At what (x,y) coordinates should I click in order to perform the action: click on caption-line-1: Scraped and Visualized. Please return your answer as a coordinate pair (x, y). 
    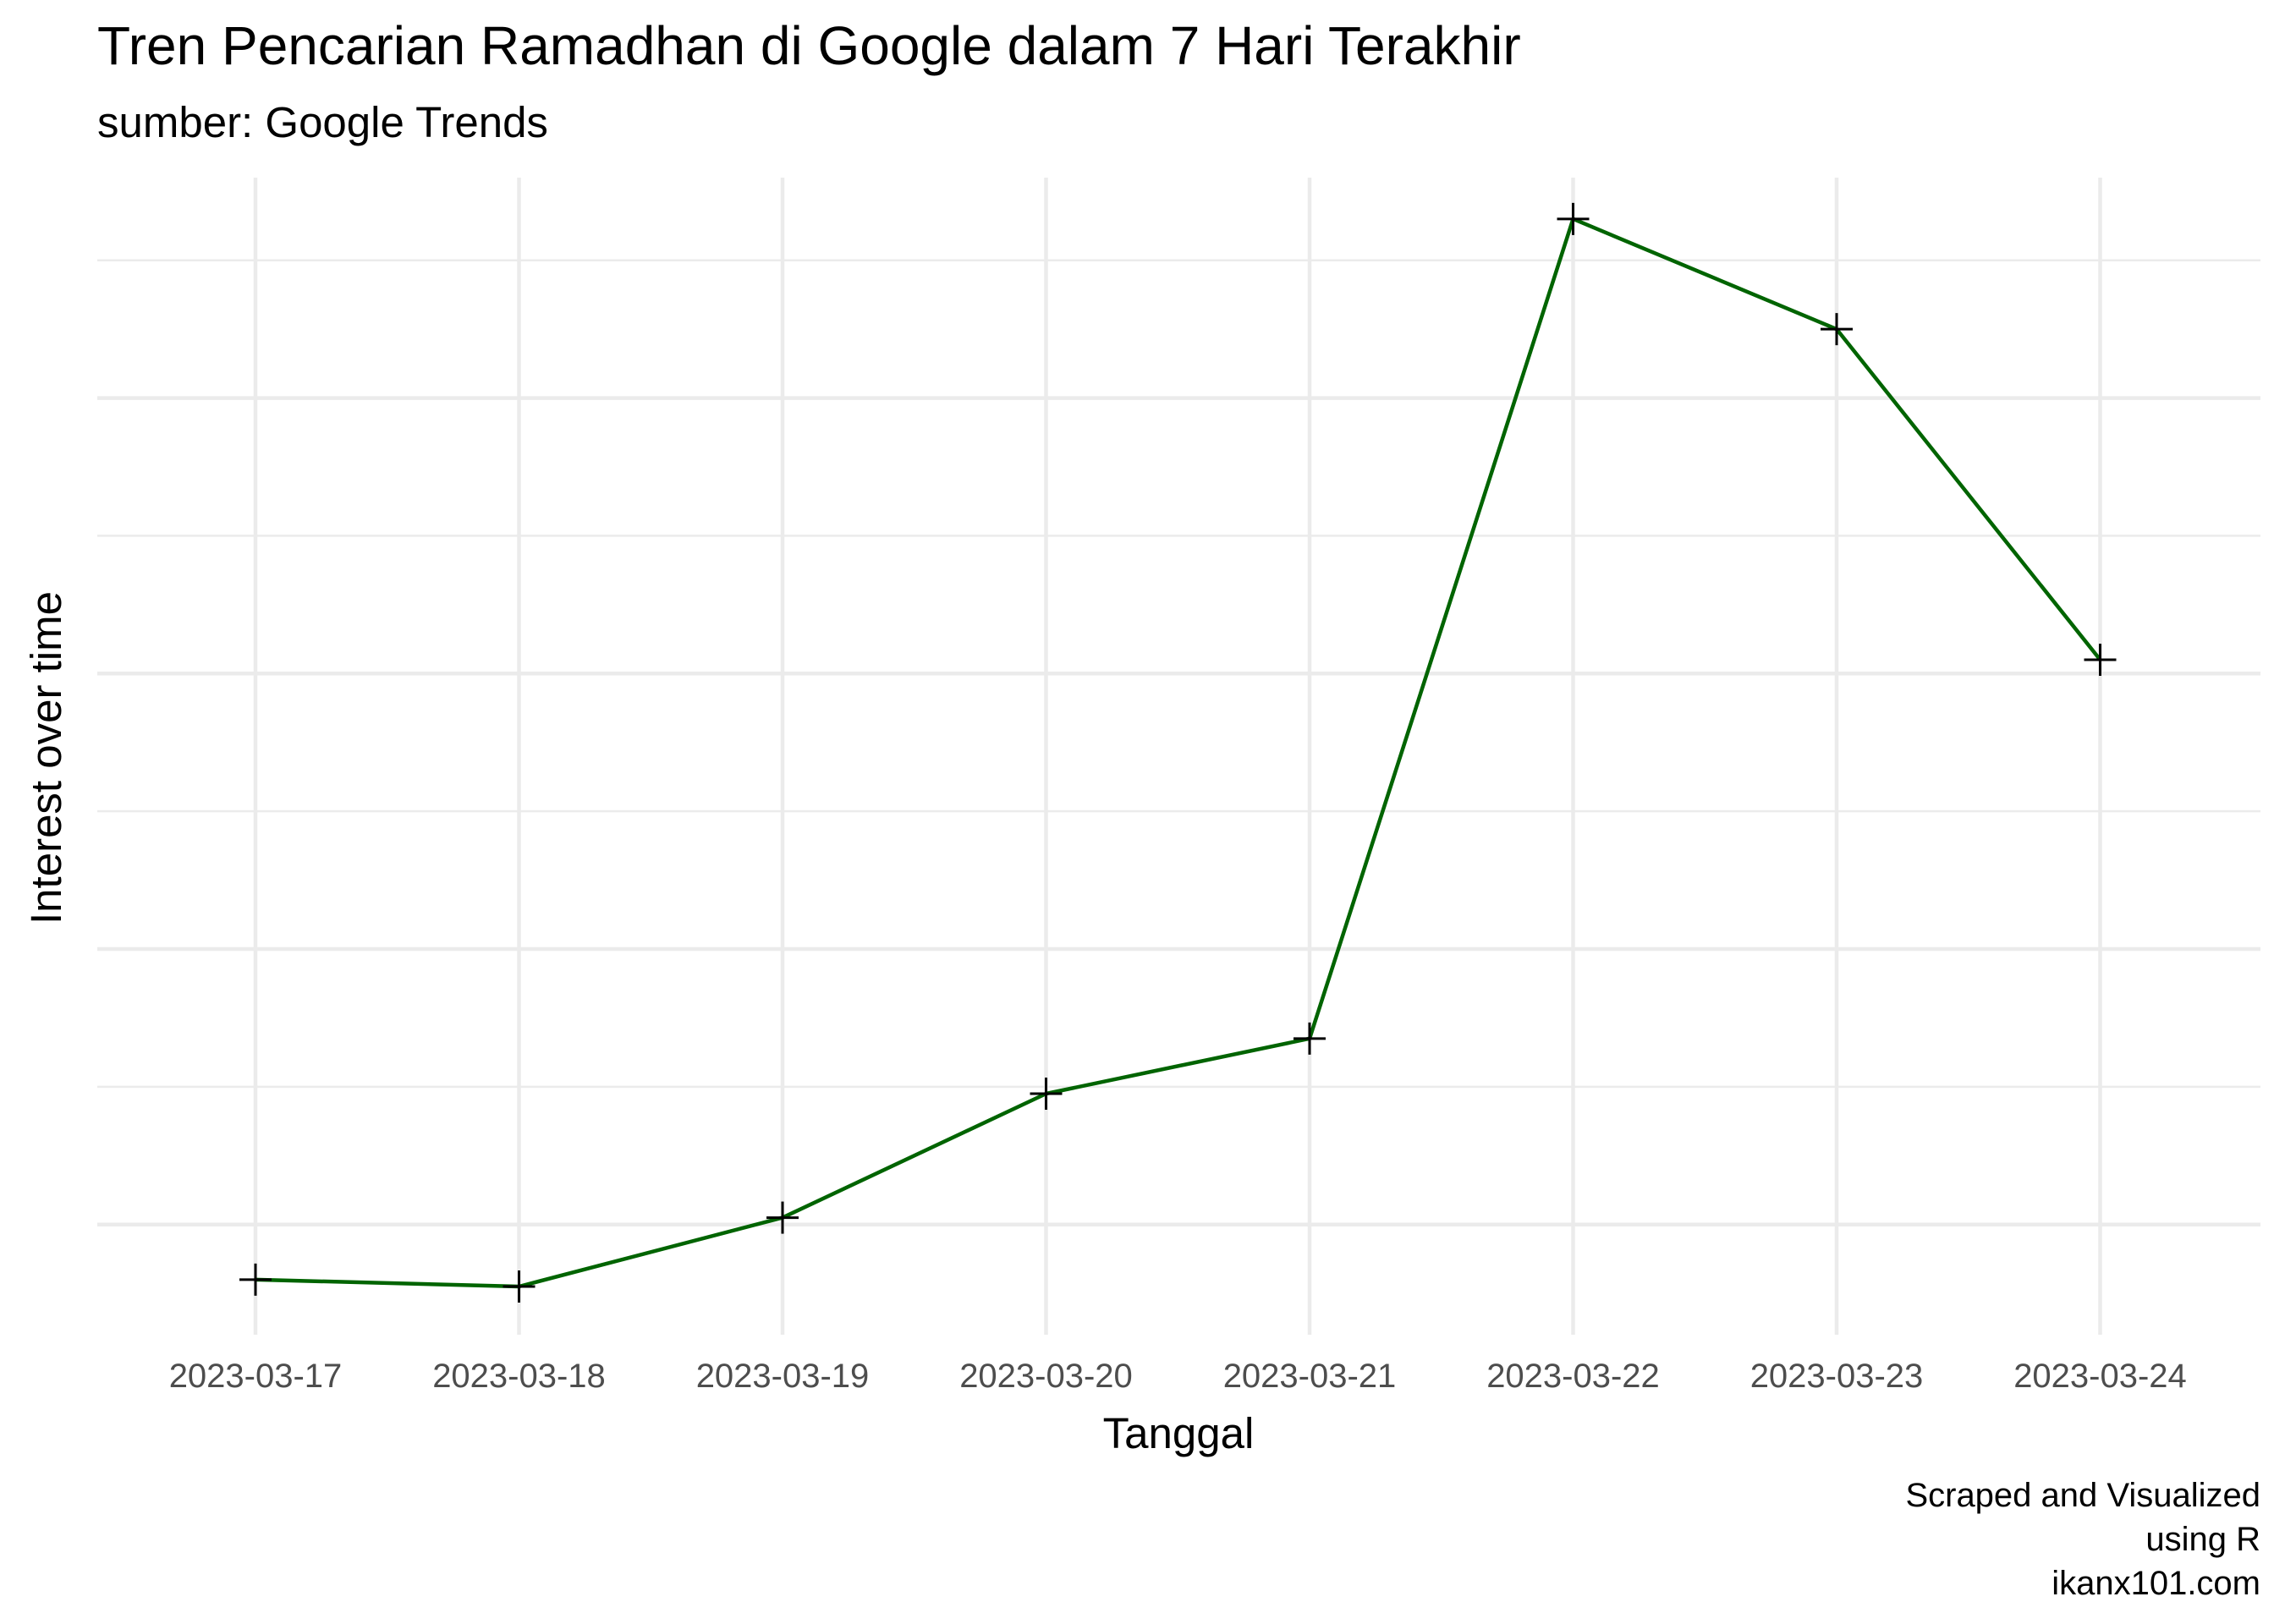
    Looking at the image, I should click on (2082, 1495).